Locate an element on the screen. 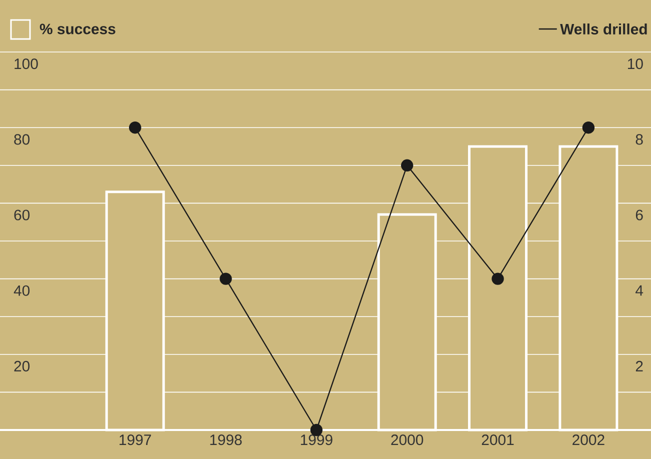 The width and height of the screenshot is (651, 459). y2-tick-label: 6 is located at coordinates (639, 215).